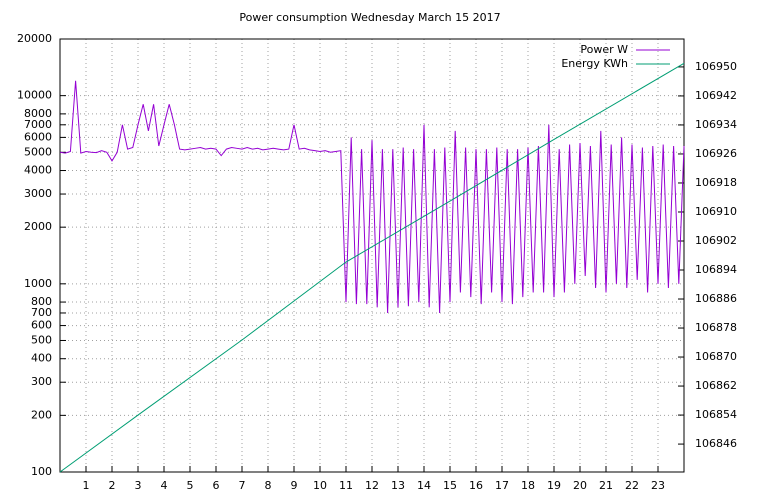 This screenshot has height=500, width=768. What do you see at coordinates (41, 325) in the screenshot?
I see `y-tick-label: 600` at bounding box center [41, 325].